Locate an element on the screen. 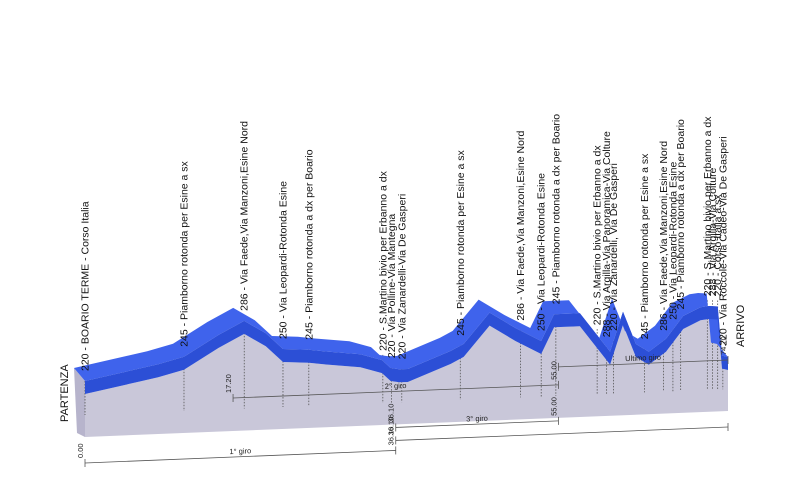  top-surface is located at coordinates (401, 337).